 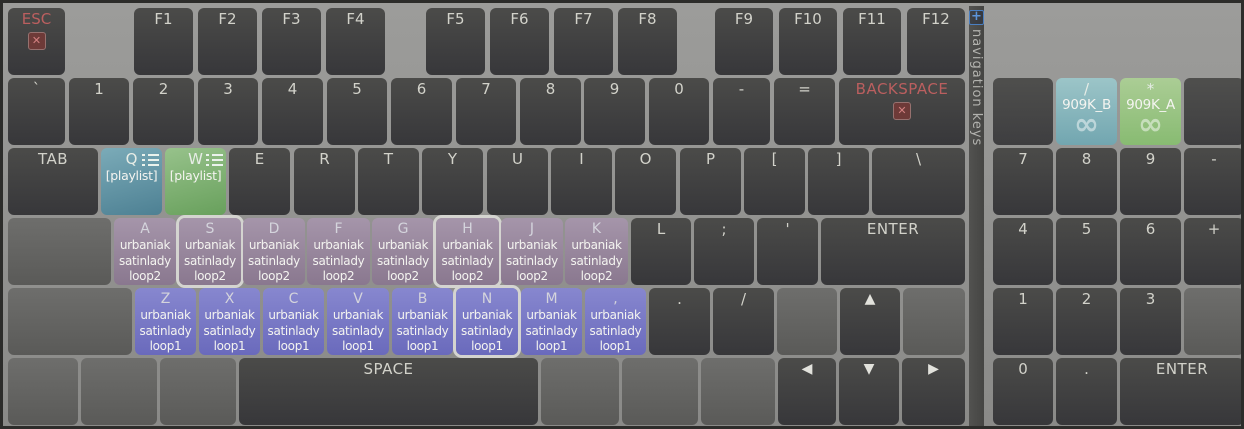 I want to click on navigation-keys-strip: + navigation keys, so click(x=976, y=216).